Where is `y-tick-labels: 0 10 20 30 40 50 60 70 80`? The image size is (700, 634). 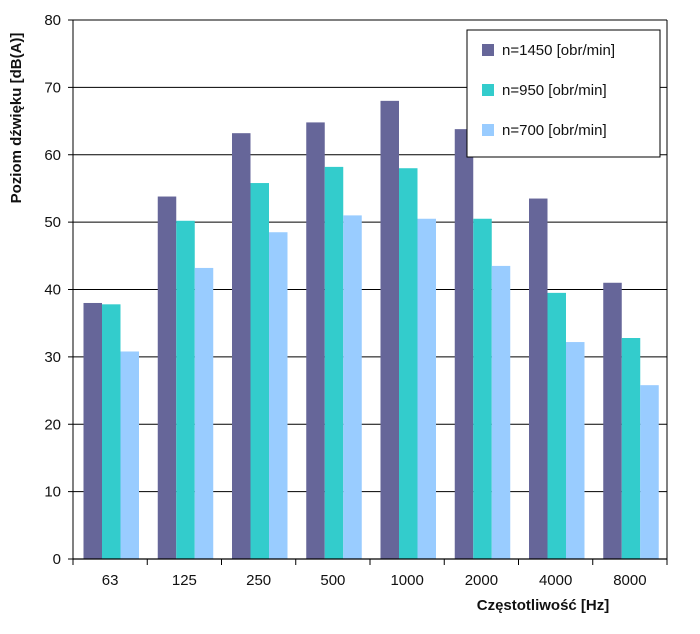 y-tick-labels: 0 10 20 30 40 50 60 70 80 is located at coordinates (52, 290).